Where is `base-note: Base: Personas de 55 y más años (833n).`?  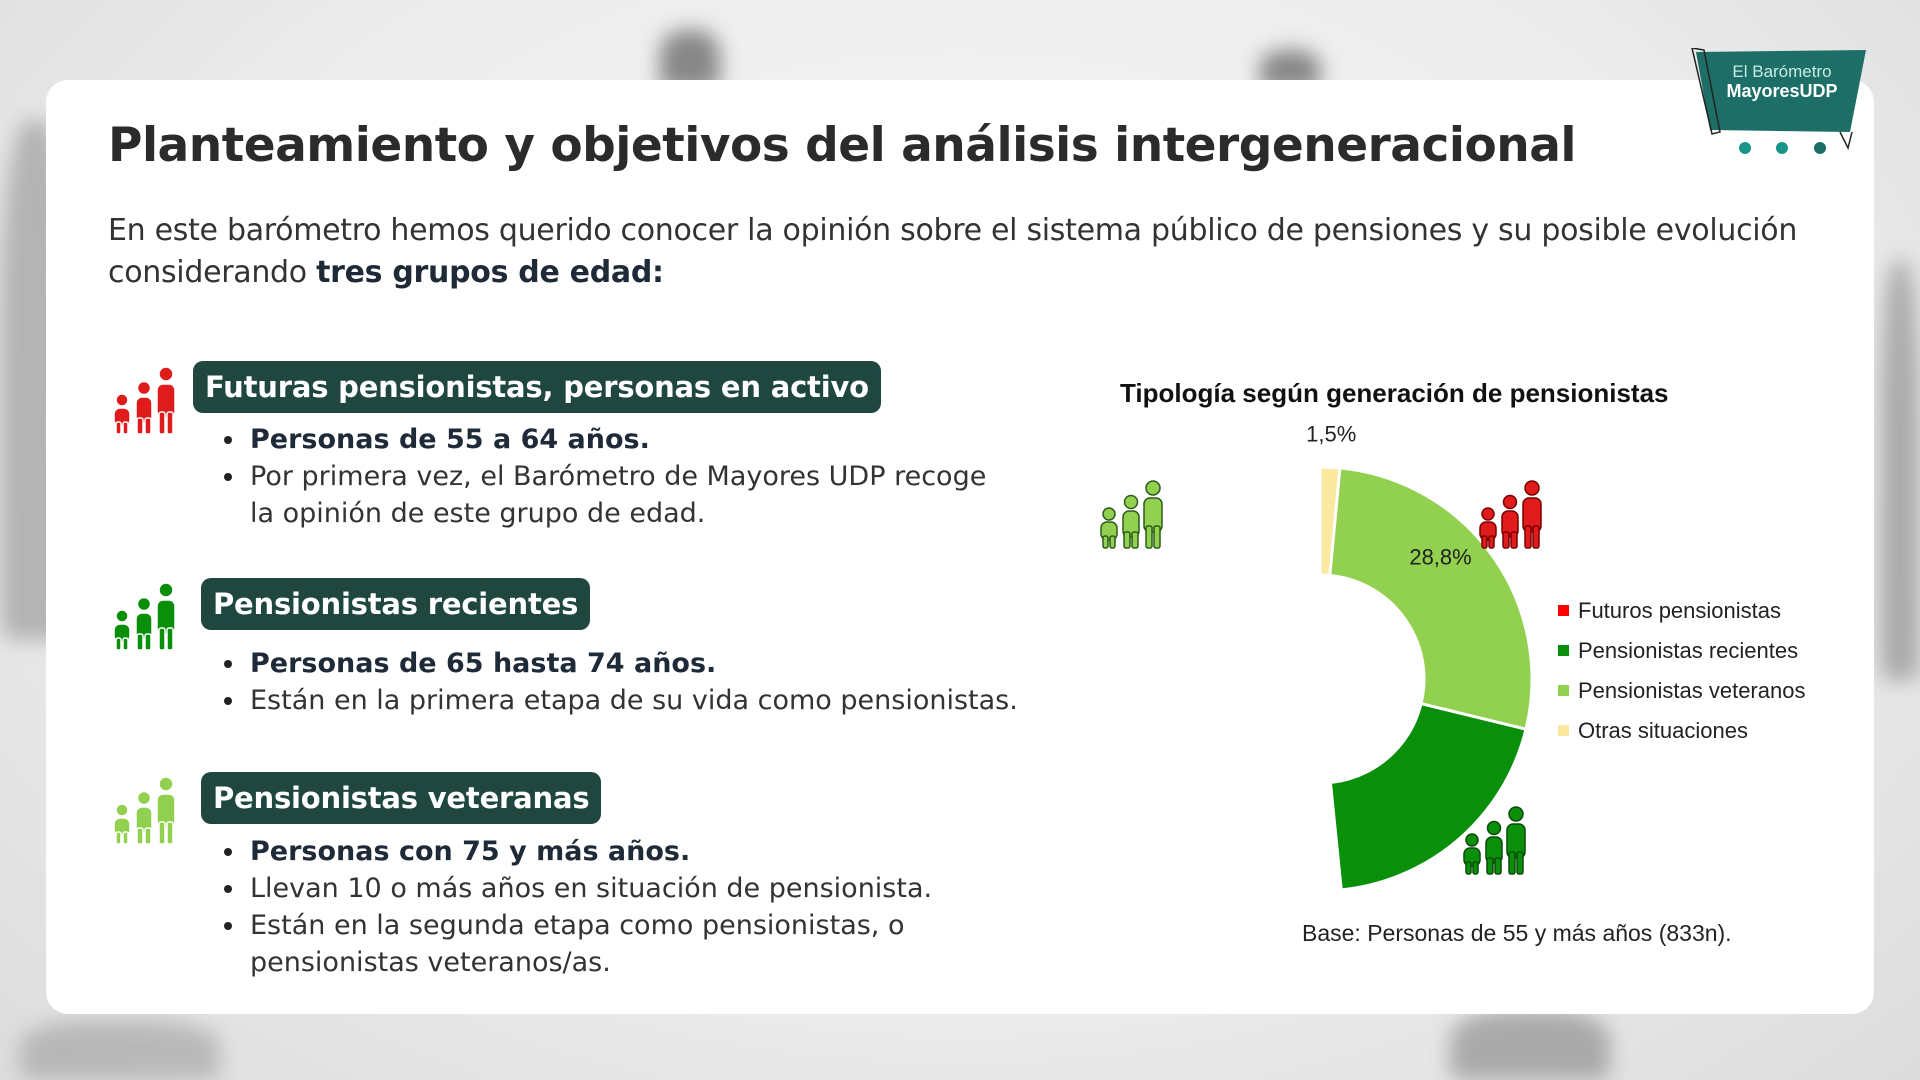
base-note: Base: Personas de 55 y más años (833n). is located at coordinates (1517, 933).